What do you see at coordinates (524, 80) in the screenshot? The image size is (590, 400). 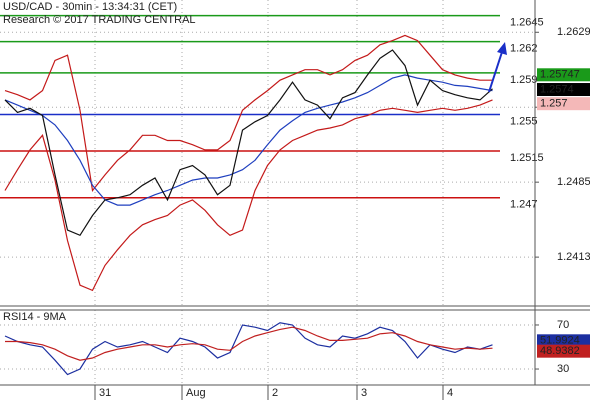 I see `level-label: 1.259` at bounding box center [524, 80].